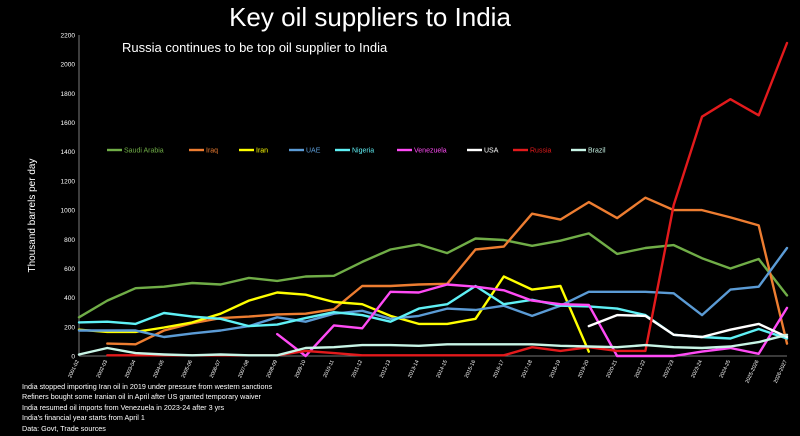 This screenshot has height=436, width=800. I want to click on x-tick-label: 2012-13, so click(386, 369).